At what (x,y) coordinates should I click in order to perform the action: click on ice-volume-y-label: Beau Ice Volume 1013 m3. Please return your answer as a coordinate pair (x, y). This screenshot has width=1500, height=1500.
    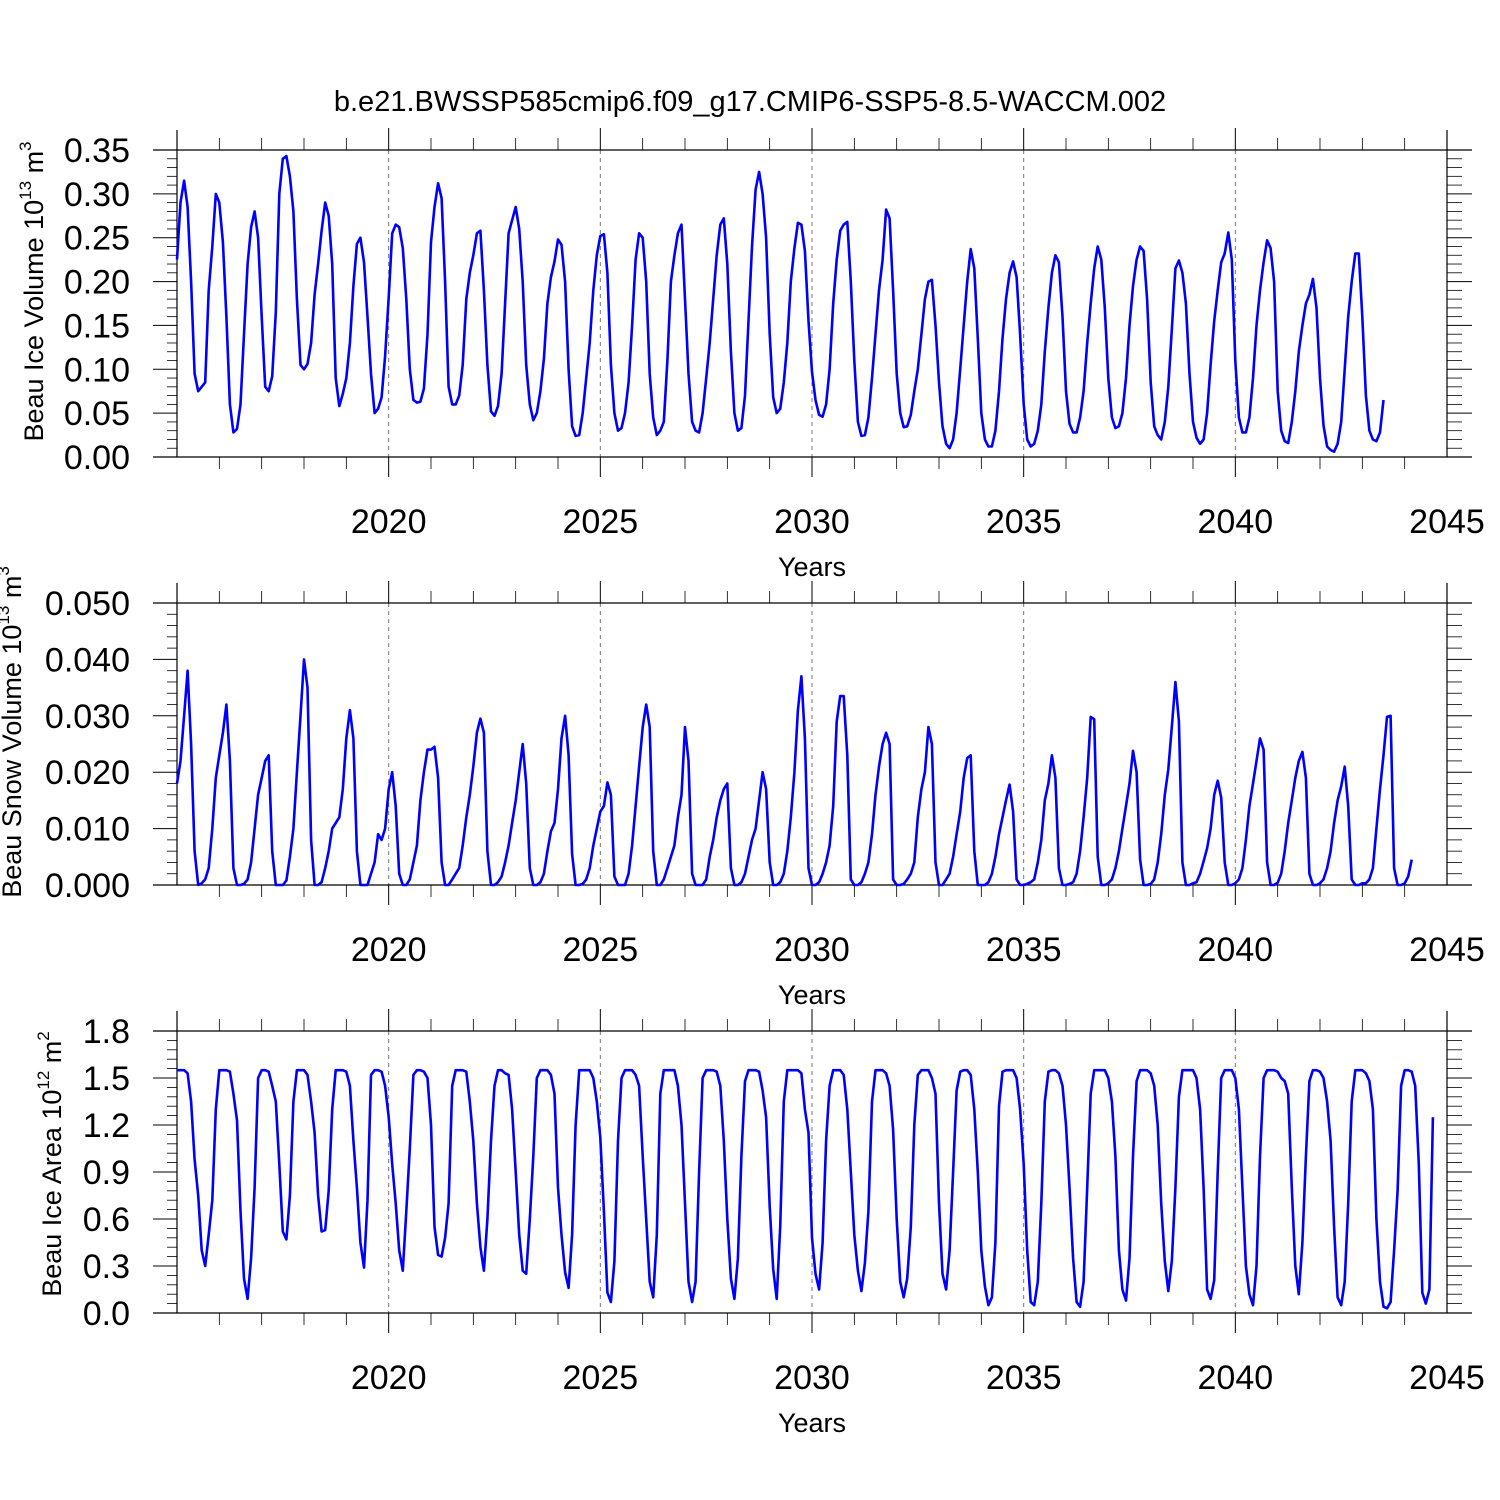
    Looking at the image, I should click on (32, 291).